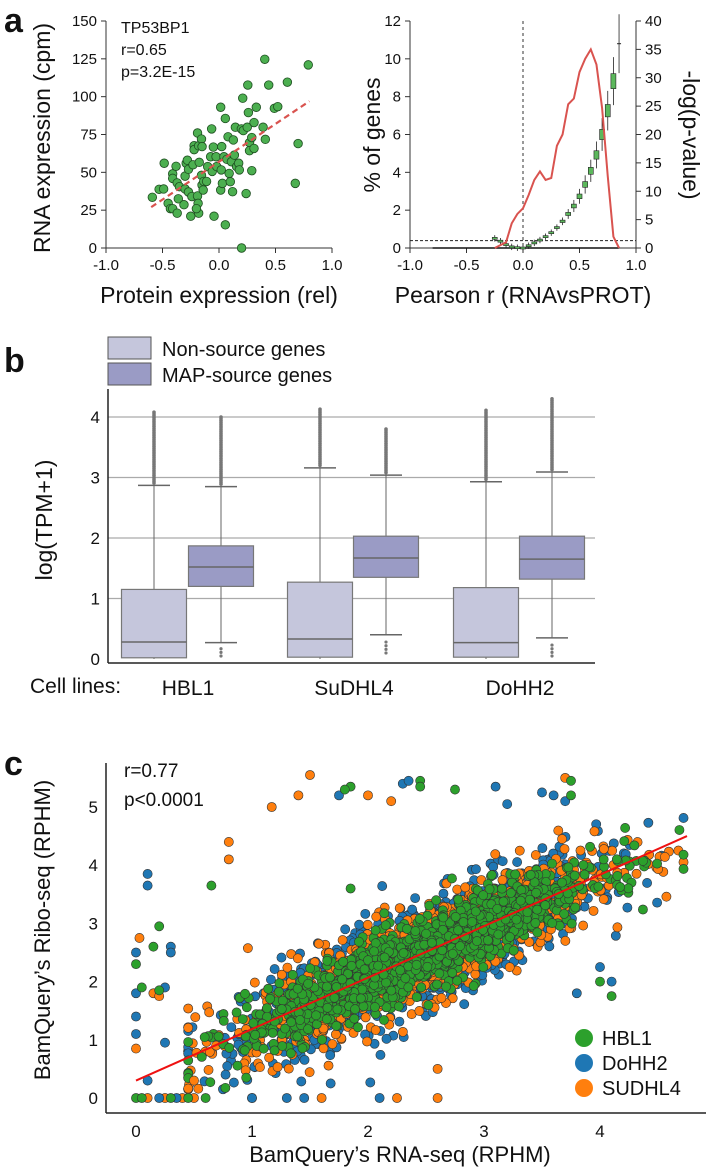 The height and width of the screenshot is (1172, 708). Describe the element at coordinates (14, 21) in the screenshot. I see `panel-label-a: a` at that location.